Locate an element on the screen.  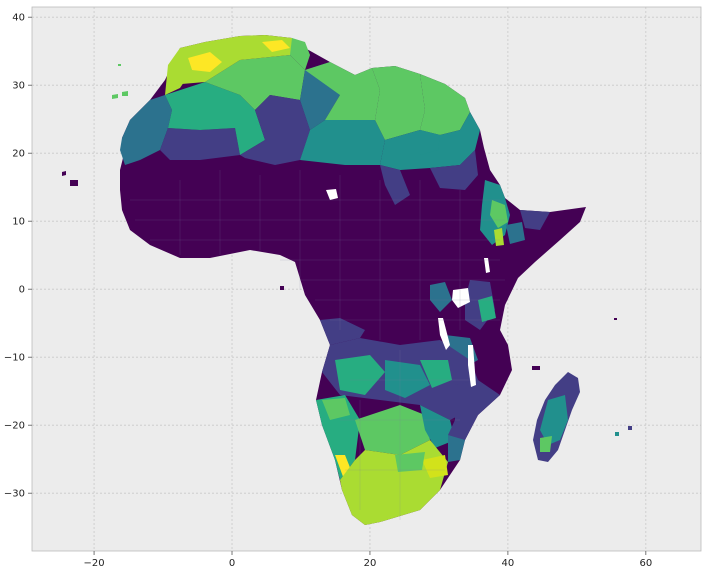
y-tick-label: −20 is located at coordinates (14, 426).